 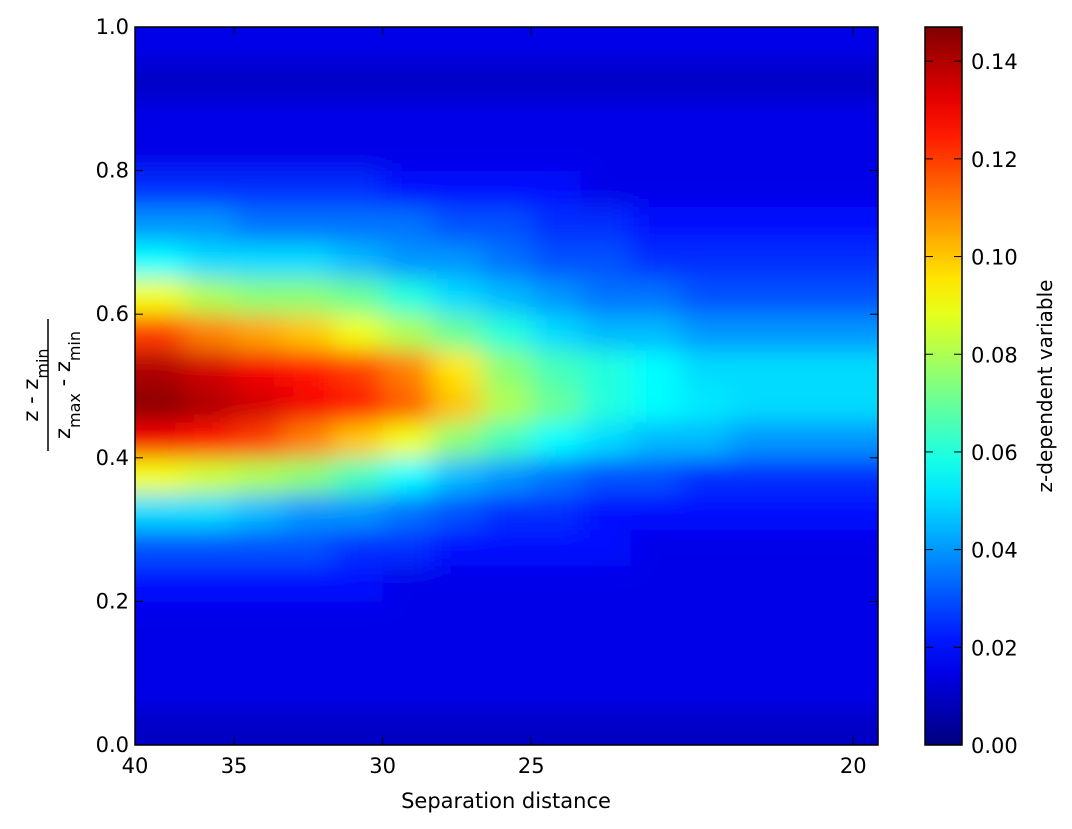 What do you see at coordinates (531, 766) in the screenshot?
I see `x-tick-label: 25` at bounding box center [531, 766].